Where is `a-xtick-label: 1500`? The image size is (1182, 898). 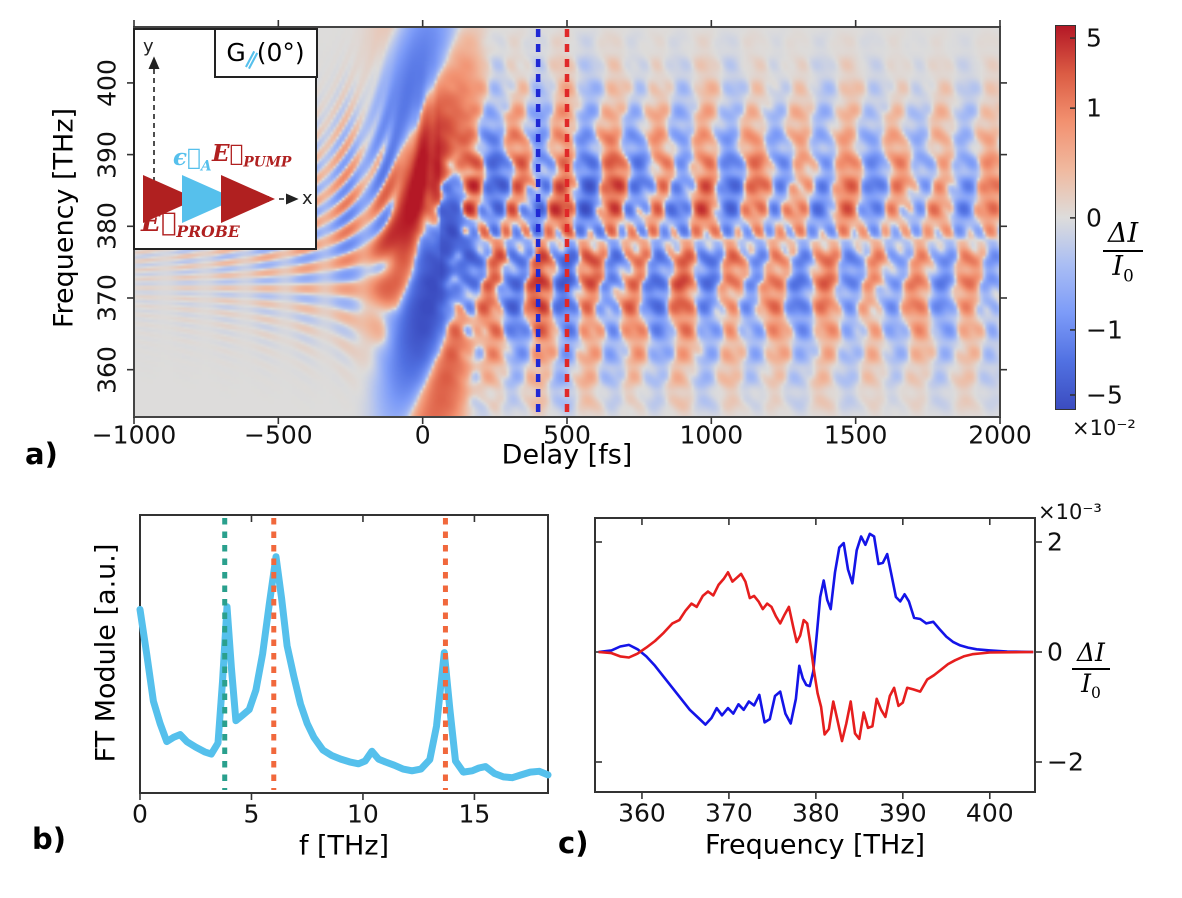 a-xtick-label: 1500 is located at coordinates (855, 435).